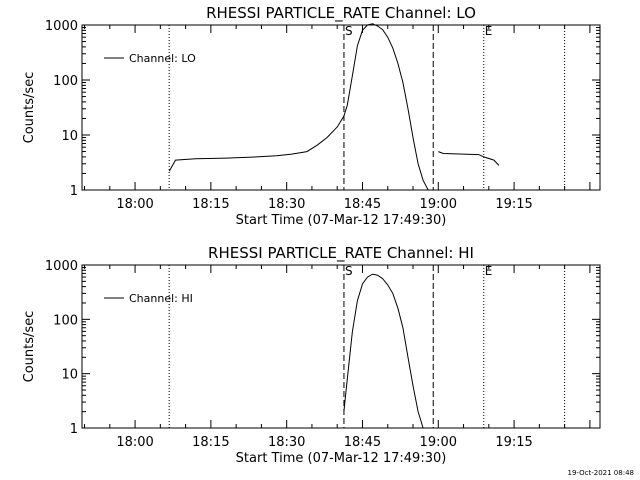 This screenshot has height=480, width=640. Describe the element at coordinates (162, 58) in the screenshot. I see `legend-entry: Channel: LO` at that location.